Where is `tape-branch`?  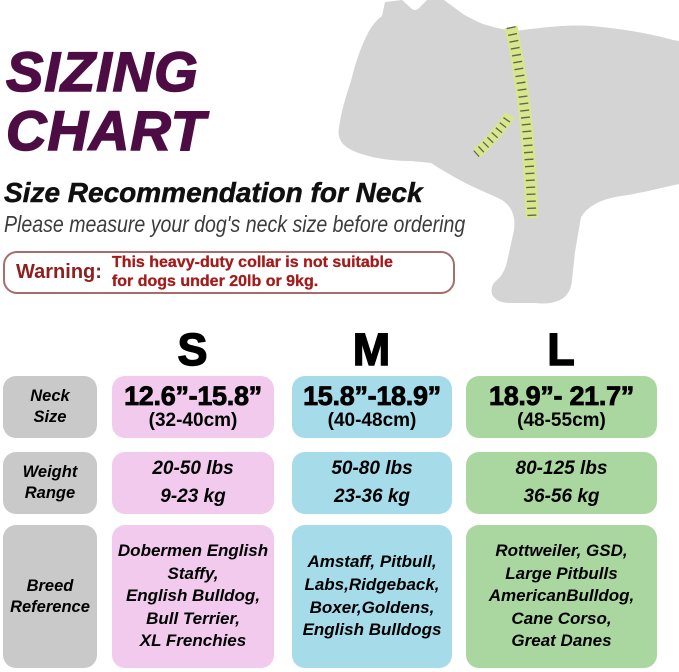
tape-branch is located at coordinates (493, 135).